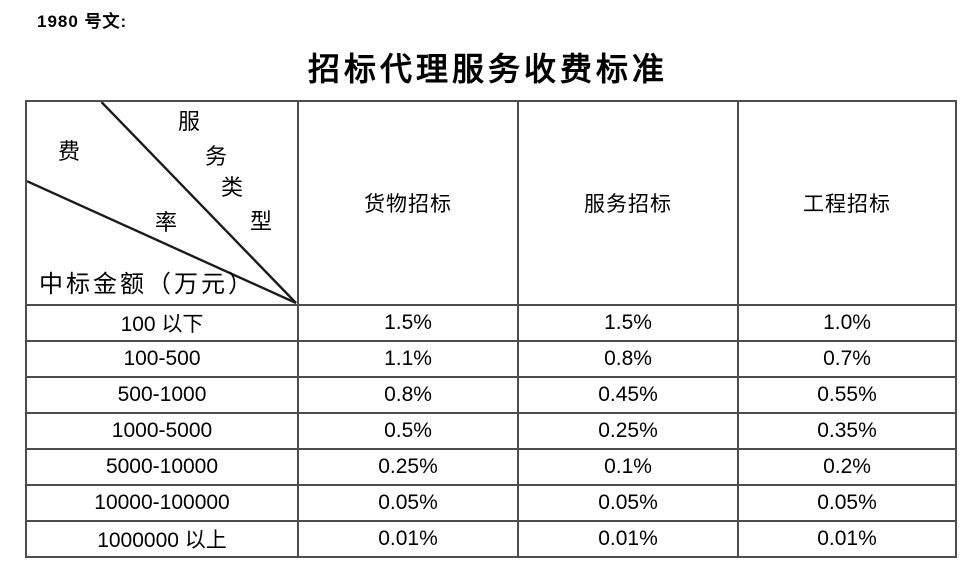  I want to click on row-label: 100 以下, so click(162, 323).